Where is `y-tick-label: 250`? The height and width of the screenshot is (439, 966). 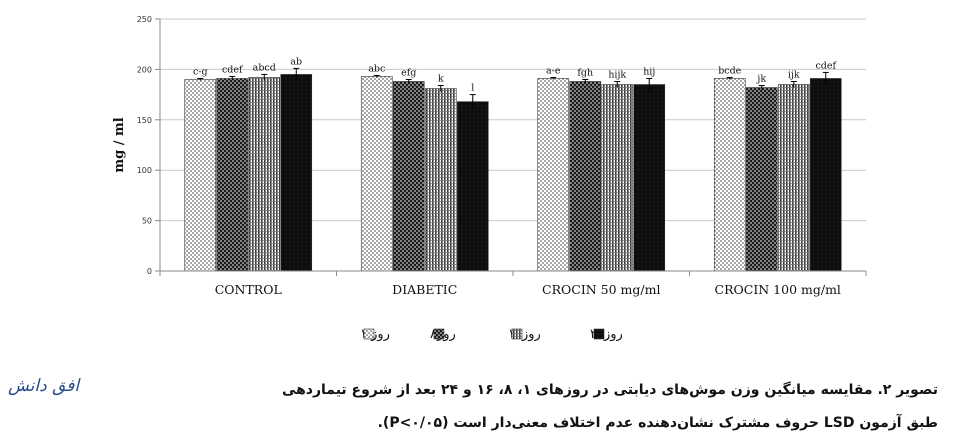
y-tick-label: 250 is located at coordinates (144, 19).